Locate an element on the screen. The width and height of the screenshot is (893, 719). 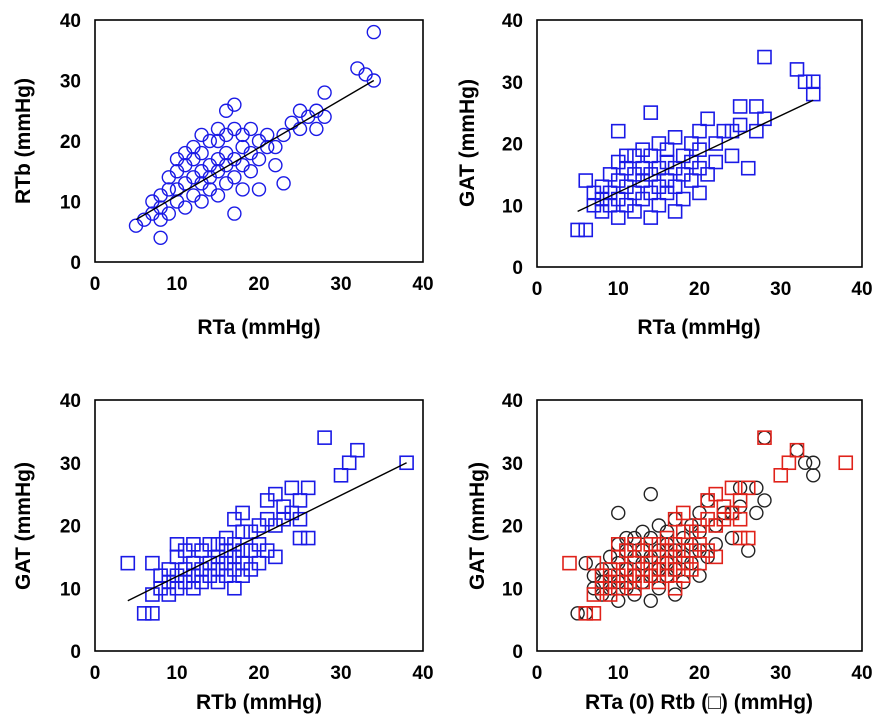
regression-line is located at coordinates (267, 532).